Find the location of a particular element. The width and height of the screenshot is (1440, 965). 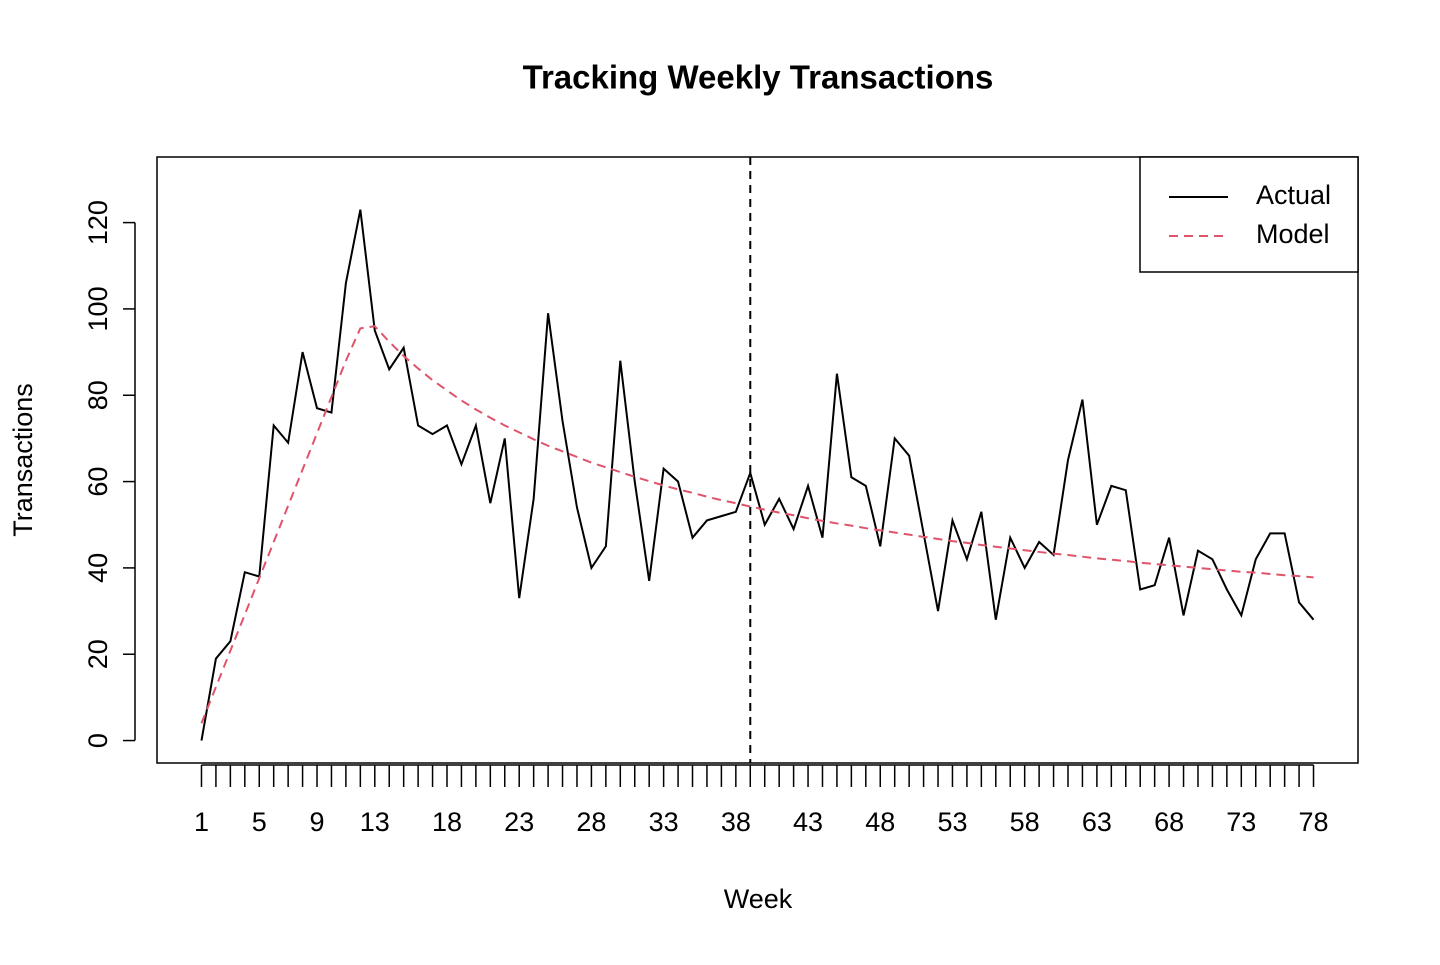

x-tick-label: 53 is located at coordinates (952, 822).